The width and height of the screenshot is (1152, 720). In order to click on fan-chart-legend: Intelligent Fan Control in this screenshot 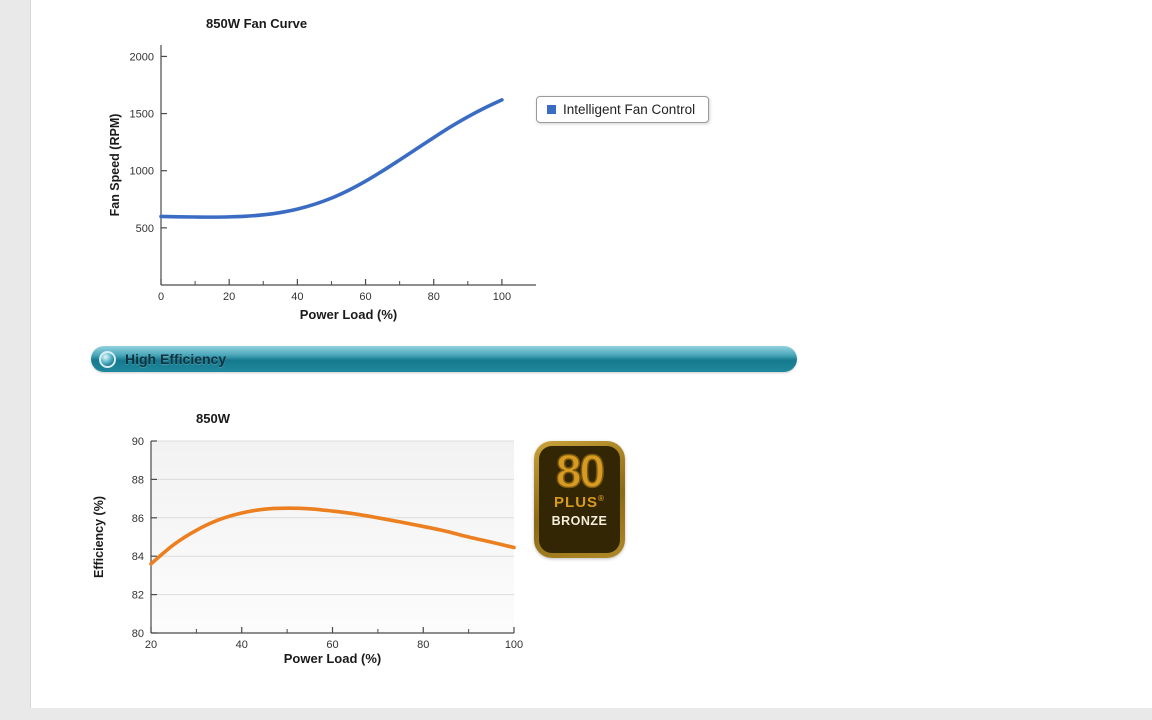, I will do `click(623, 109)`.